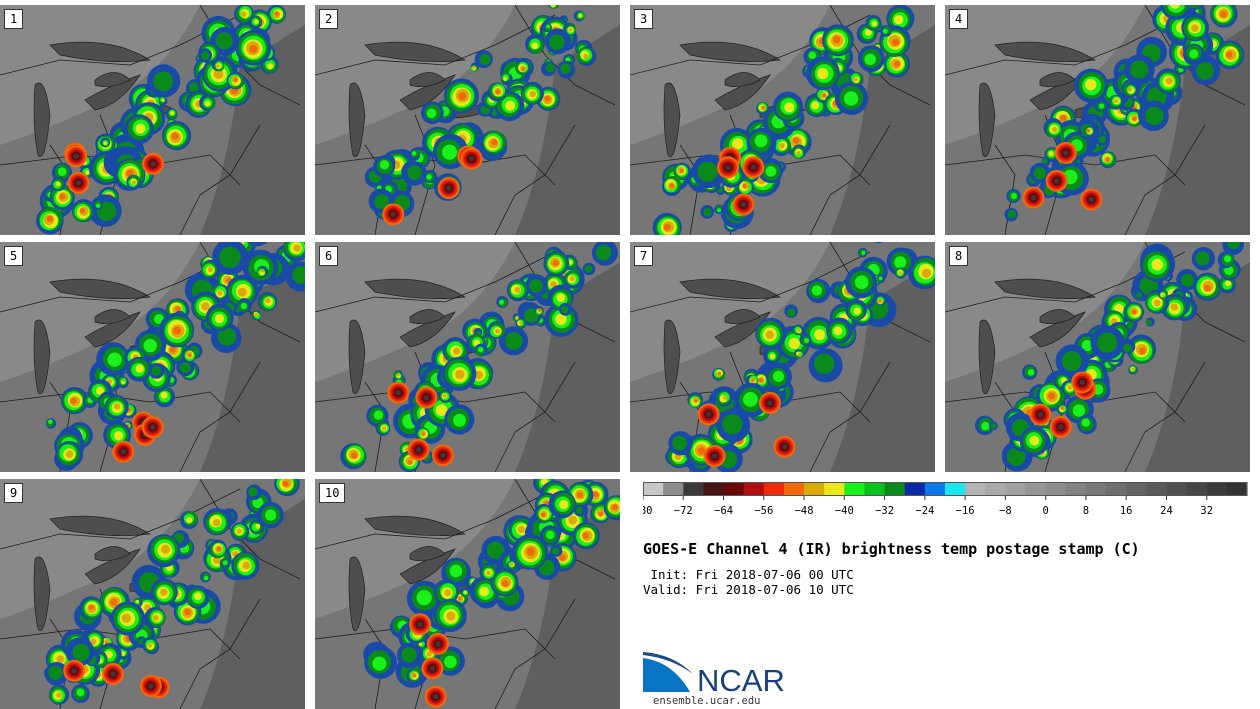  Describe the element at coordinates (1126, 511) in the screenshot. I see `colorbar-tick-label: 16` at that location.